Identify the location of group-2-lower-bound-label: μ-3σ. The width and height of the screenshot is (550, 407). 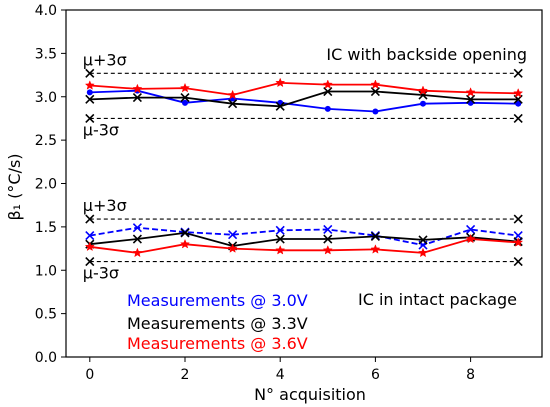
(101, 273).